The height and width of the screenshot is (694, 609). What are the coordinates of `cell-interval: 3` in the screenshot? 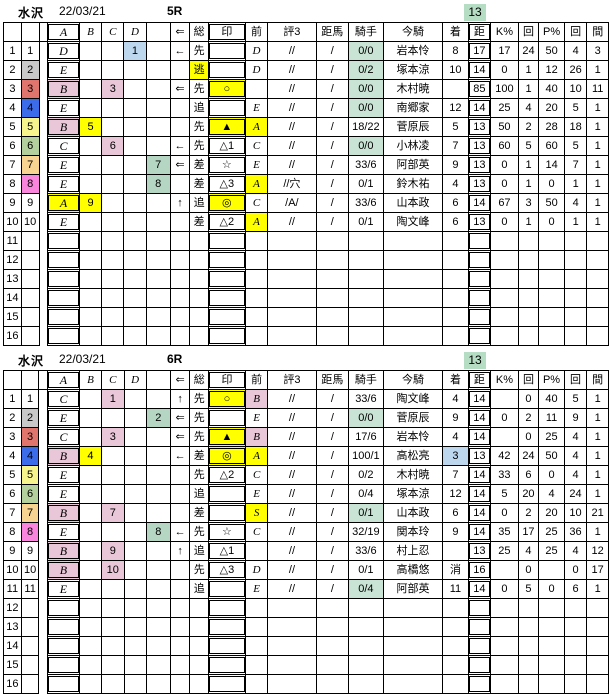 It's located at (597, 51).